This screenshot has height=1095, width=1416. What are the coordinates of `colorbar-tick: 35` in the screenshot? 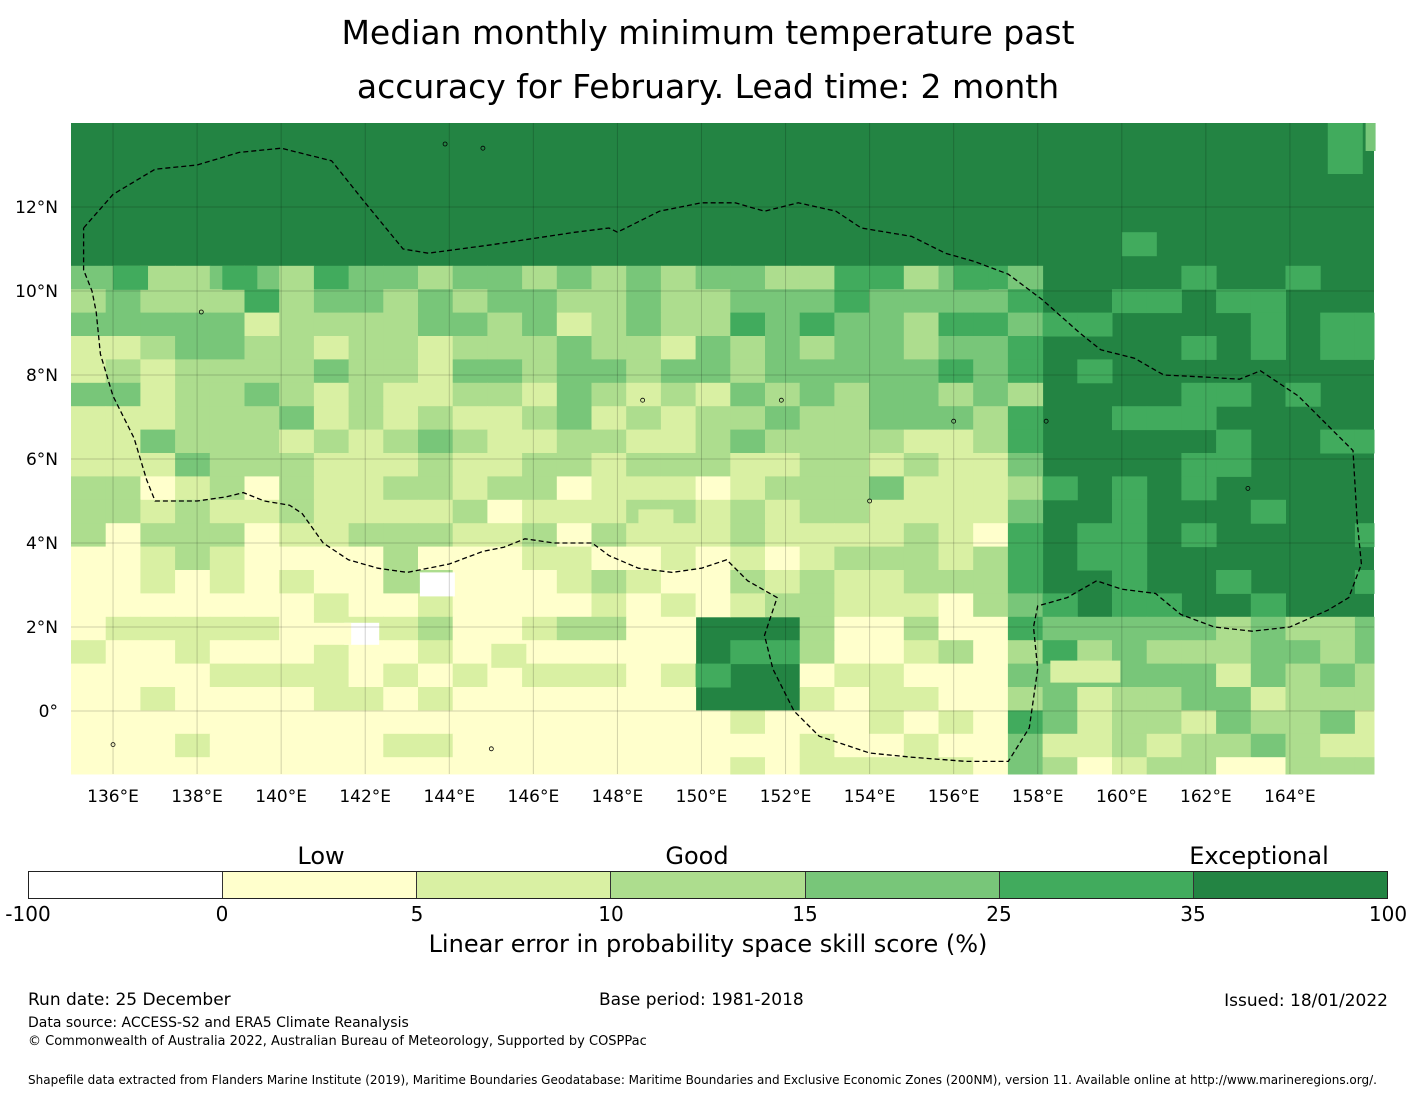 It's located at (1193, 914).